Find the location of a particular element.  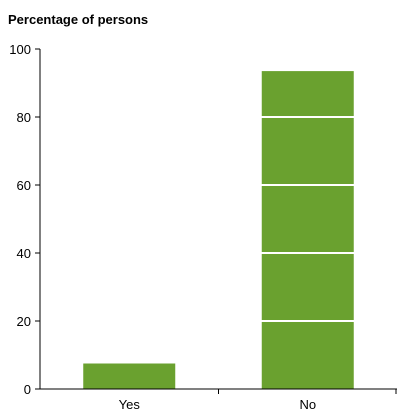

bar-yes is located at coordinates (129, 376).